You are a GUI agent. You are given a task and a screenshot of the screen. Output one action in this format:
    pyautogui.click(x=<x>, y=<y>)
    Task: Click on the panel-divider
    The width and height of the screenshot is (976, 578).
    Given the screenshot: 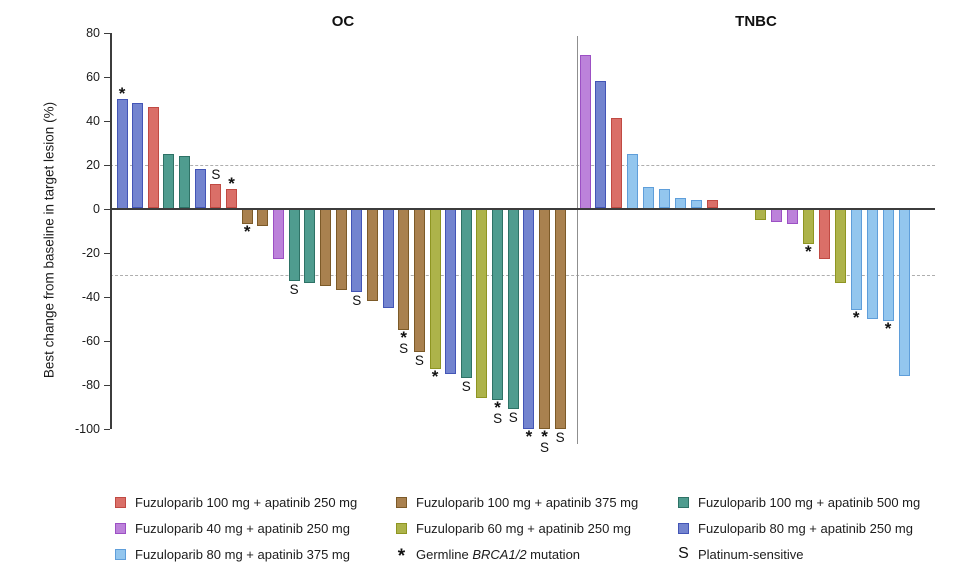 What is the action you would take?
    pyautogui.click(x=578, y=240)
    